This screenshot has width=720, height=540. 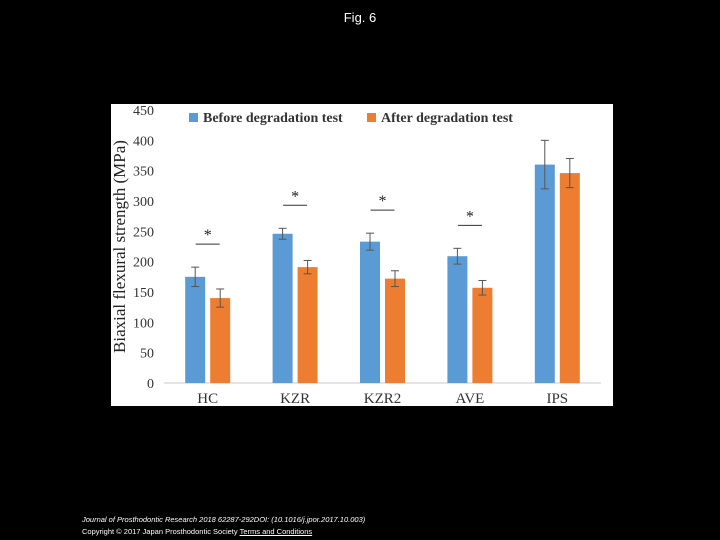 I want to click on y-tick-label: 50, so click(x=147, y=354).